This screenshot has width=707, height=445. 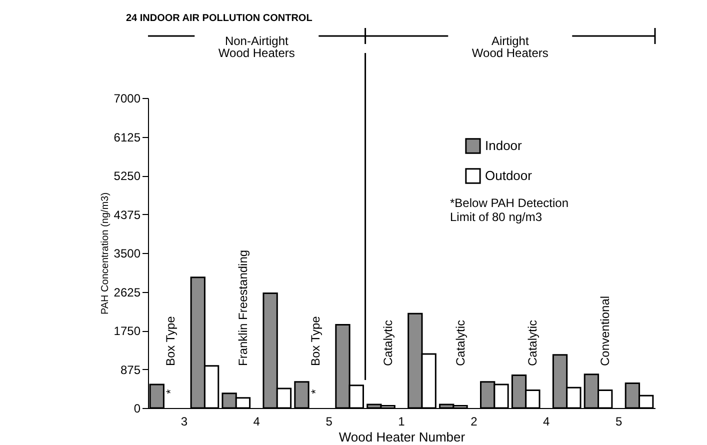 I want to click on y-tick-label: 0, so click(x=137, y=409).